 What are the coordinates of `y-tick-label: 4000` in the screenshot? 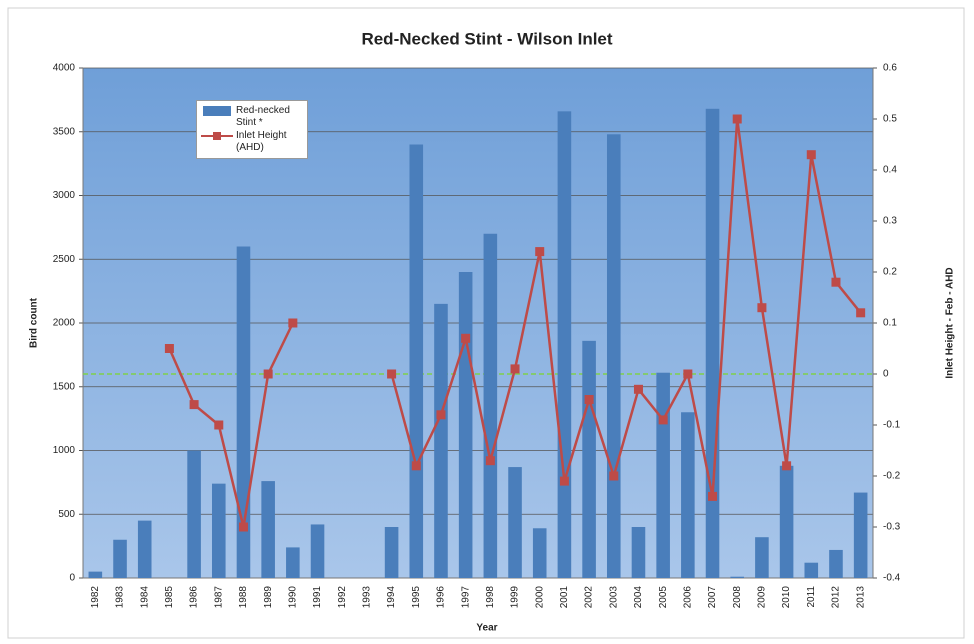 It's located at (64, 68).